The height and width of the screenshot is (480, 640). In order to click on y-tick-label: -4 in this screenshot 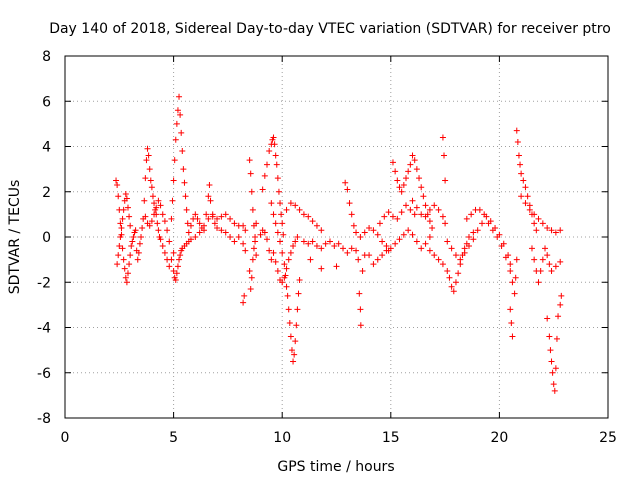, I will do `click(44, 329)`.